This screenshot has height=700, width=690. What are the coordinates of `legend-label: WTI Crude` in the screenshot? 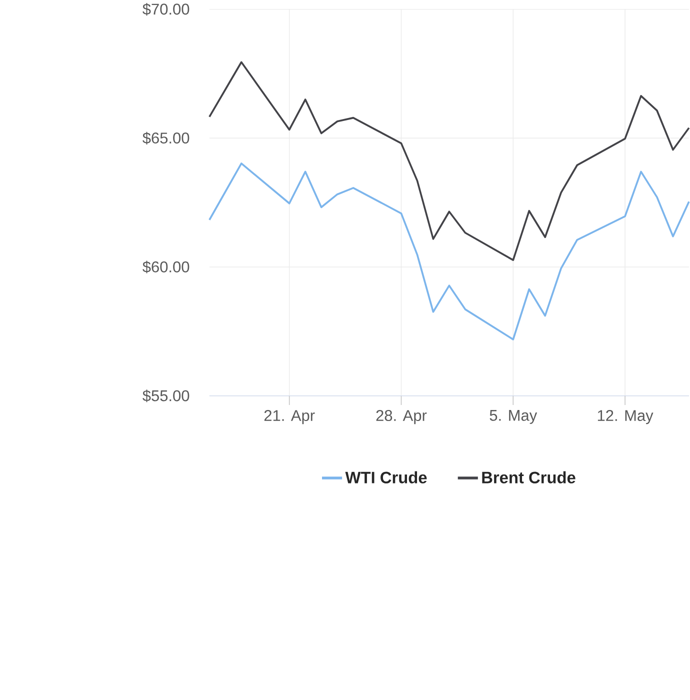 It's located at (386, 477).